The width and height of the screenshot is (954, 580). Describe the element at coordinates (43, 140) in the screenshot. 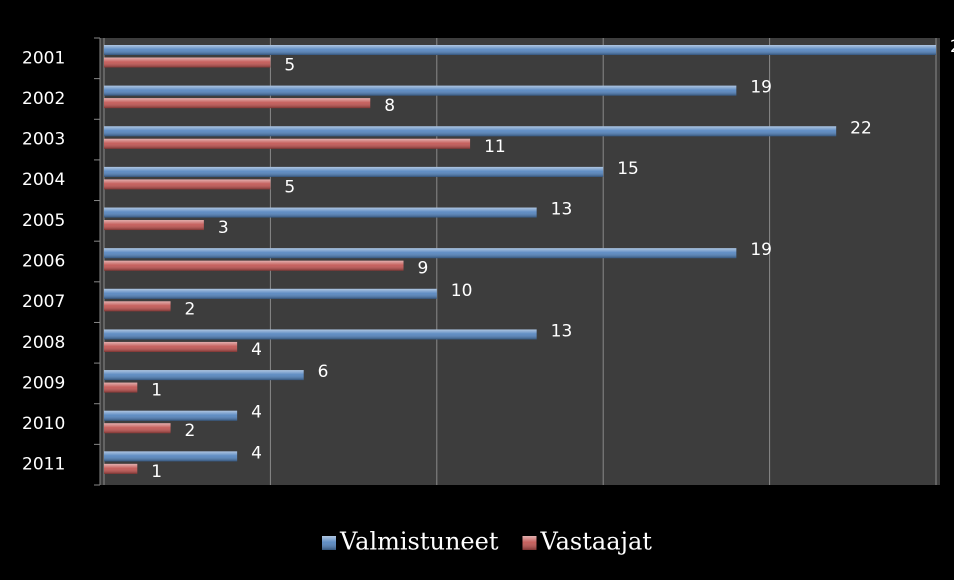

I see `y-tick-label: 2003` at that location.